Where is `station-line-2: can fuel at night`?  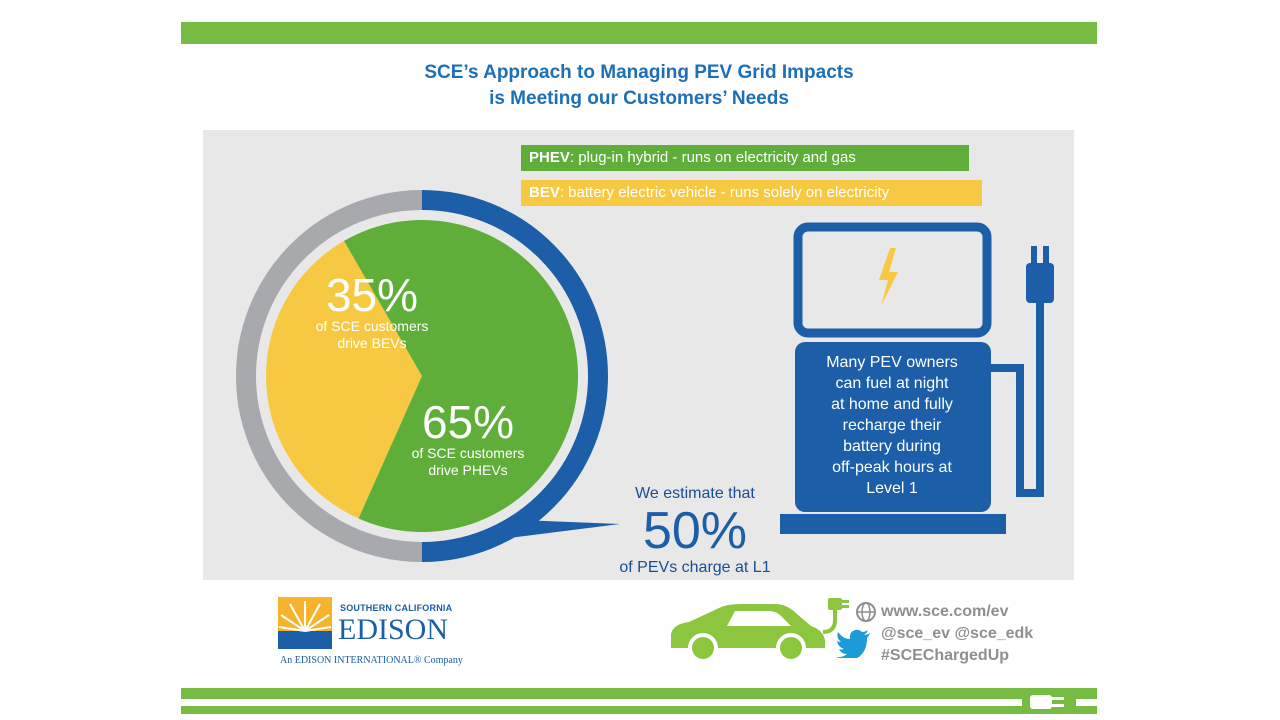
station-line-2: can fuel at night is located at coordinates (892, 383).